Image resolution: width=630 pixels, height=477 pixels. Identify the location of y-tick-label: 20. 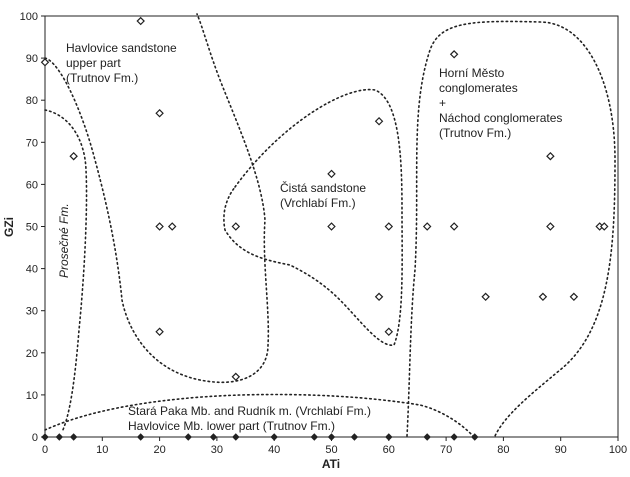
(32, 354).